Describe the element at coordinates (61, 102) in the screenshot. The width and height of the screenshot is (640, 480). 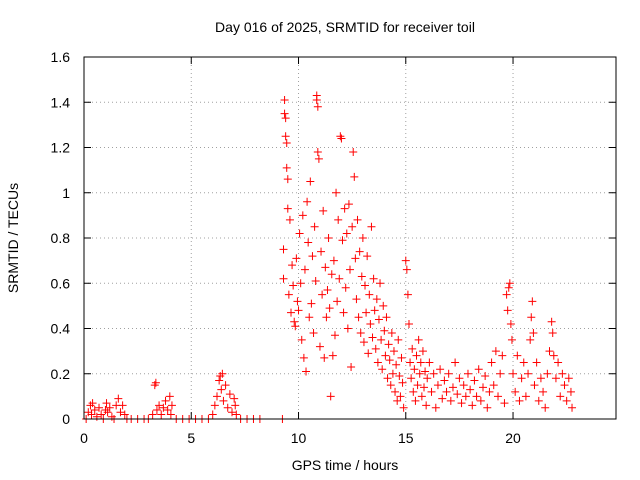
I see `y-tick-label: 1.4` at that location.